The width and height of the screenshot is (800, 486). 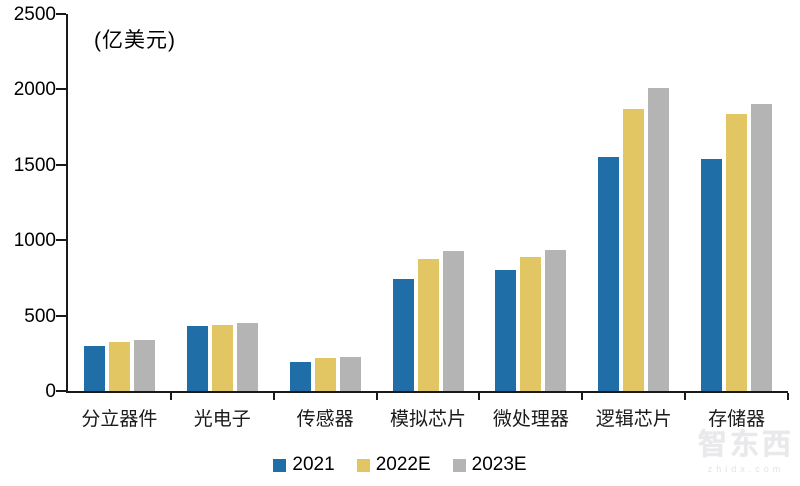 I want to click on x-axis-category-label: 微处理器, so click(x=530, y=419).